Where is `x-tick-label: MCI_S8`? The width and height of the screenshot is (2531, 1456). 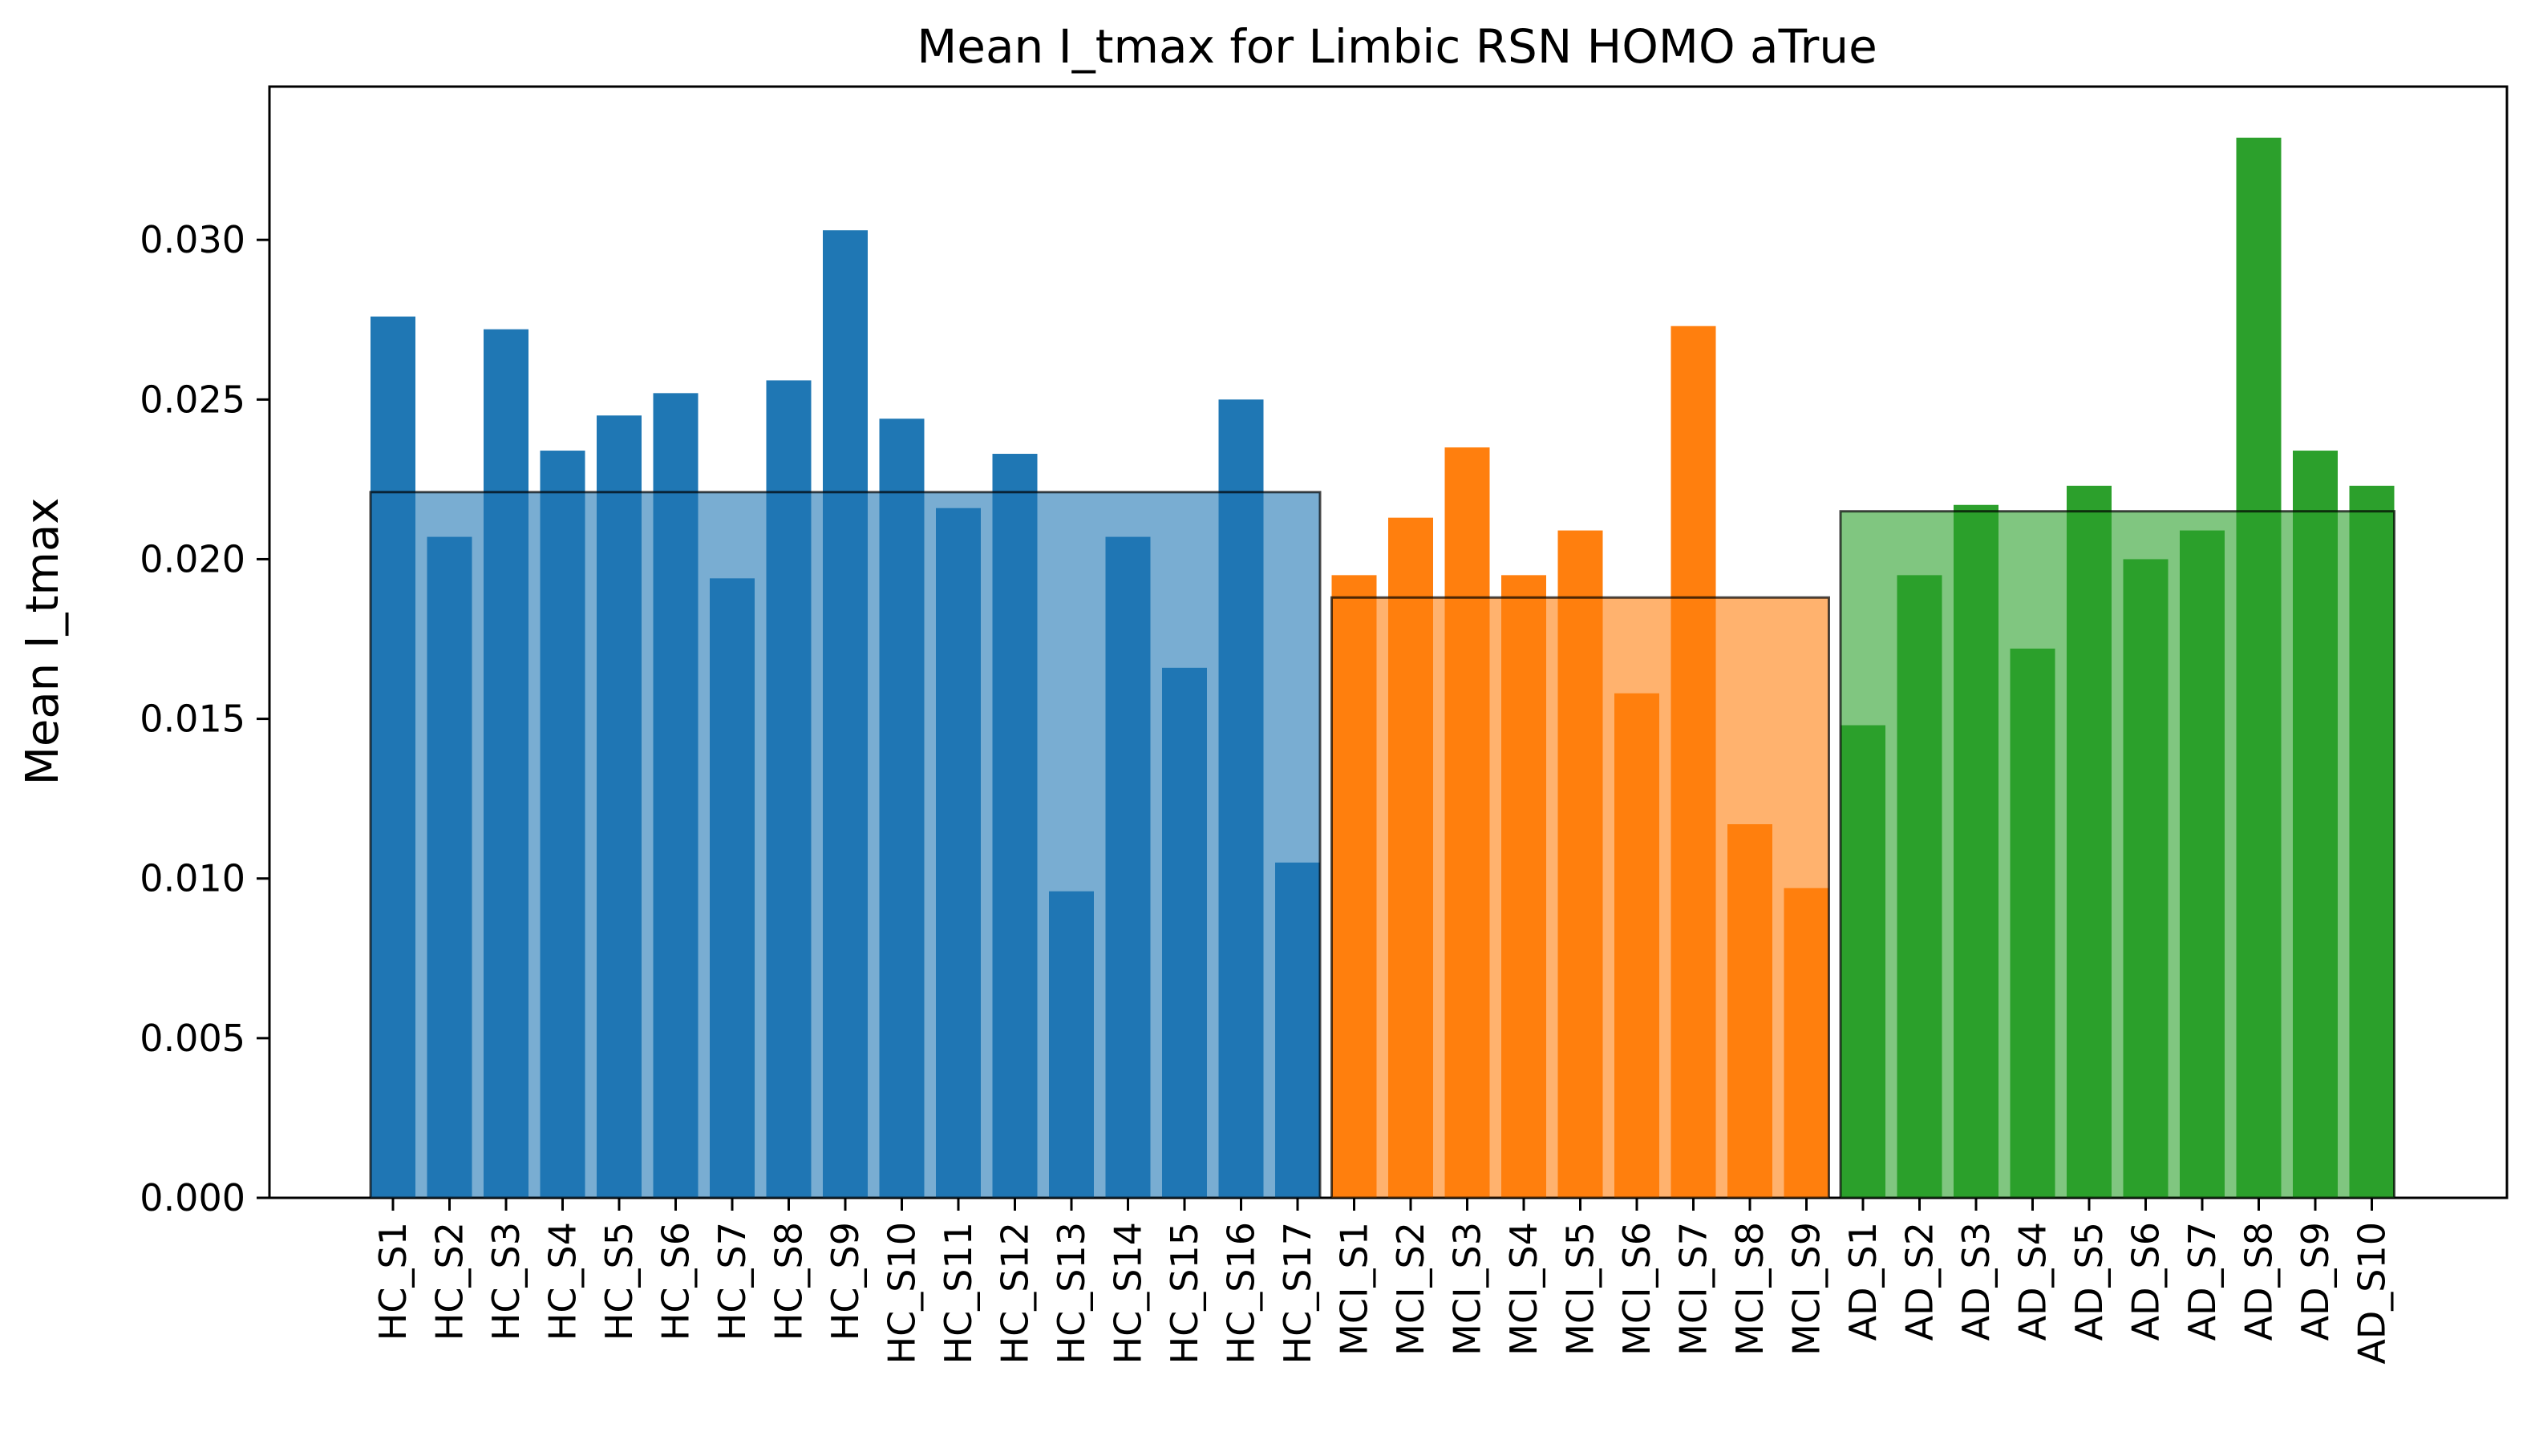
x-tick-label: MCI_S8 is located at coordinates (1750, 1289).